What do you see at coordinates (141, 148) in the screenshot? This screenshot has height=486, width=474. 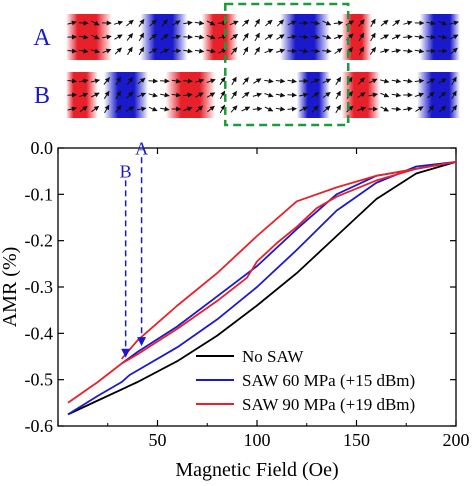 I see `annotation-label: A` at bounding box center [141, 148].